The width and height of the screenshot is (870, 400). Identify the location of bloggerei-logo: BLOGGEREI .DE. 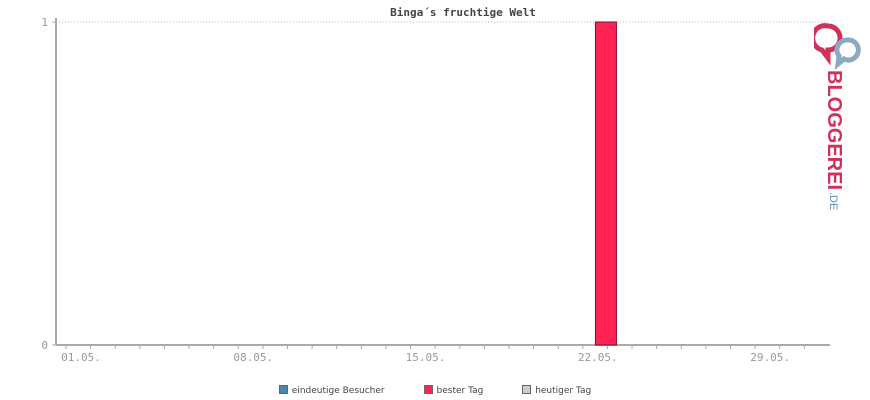
(838, 118).